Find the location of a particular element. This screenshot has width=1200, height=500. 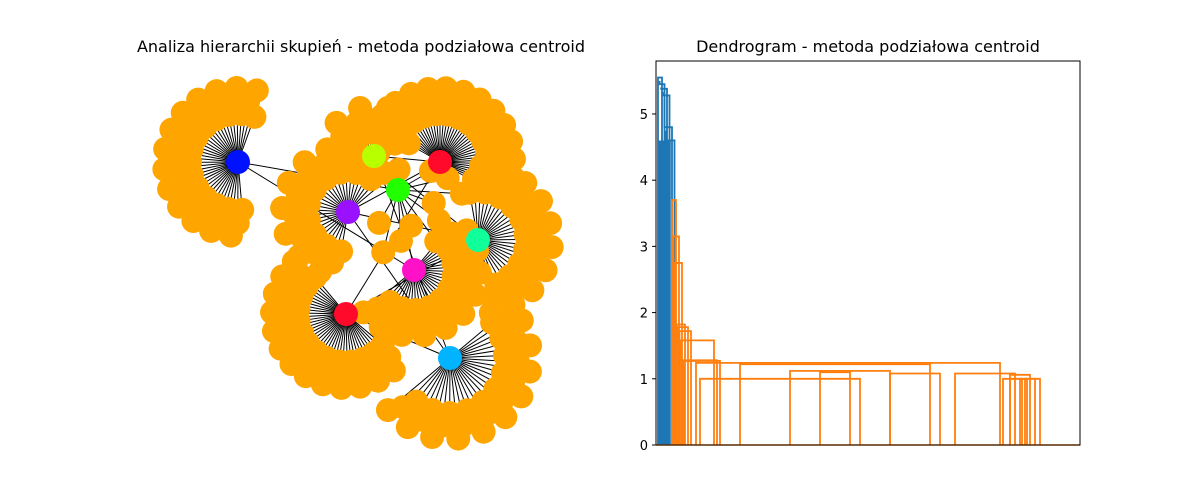

hub-red-top-node is located at coordinates (440, 162).